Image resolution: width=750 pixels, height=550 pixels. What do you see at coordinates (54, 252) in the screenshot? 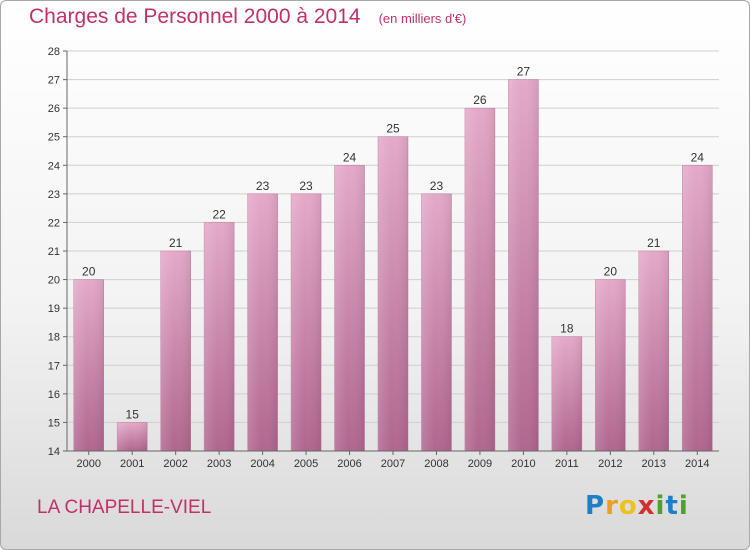
I see `y-tick-label: 21` at bounding box center [54, 252].